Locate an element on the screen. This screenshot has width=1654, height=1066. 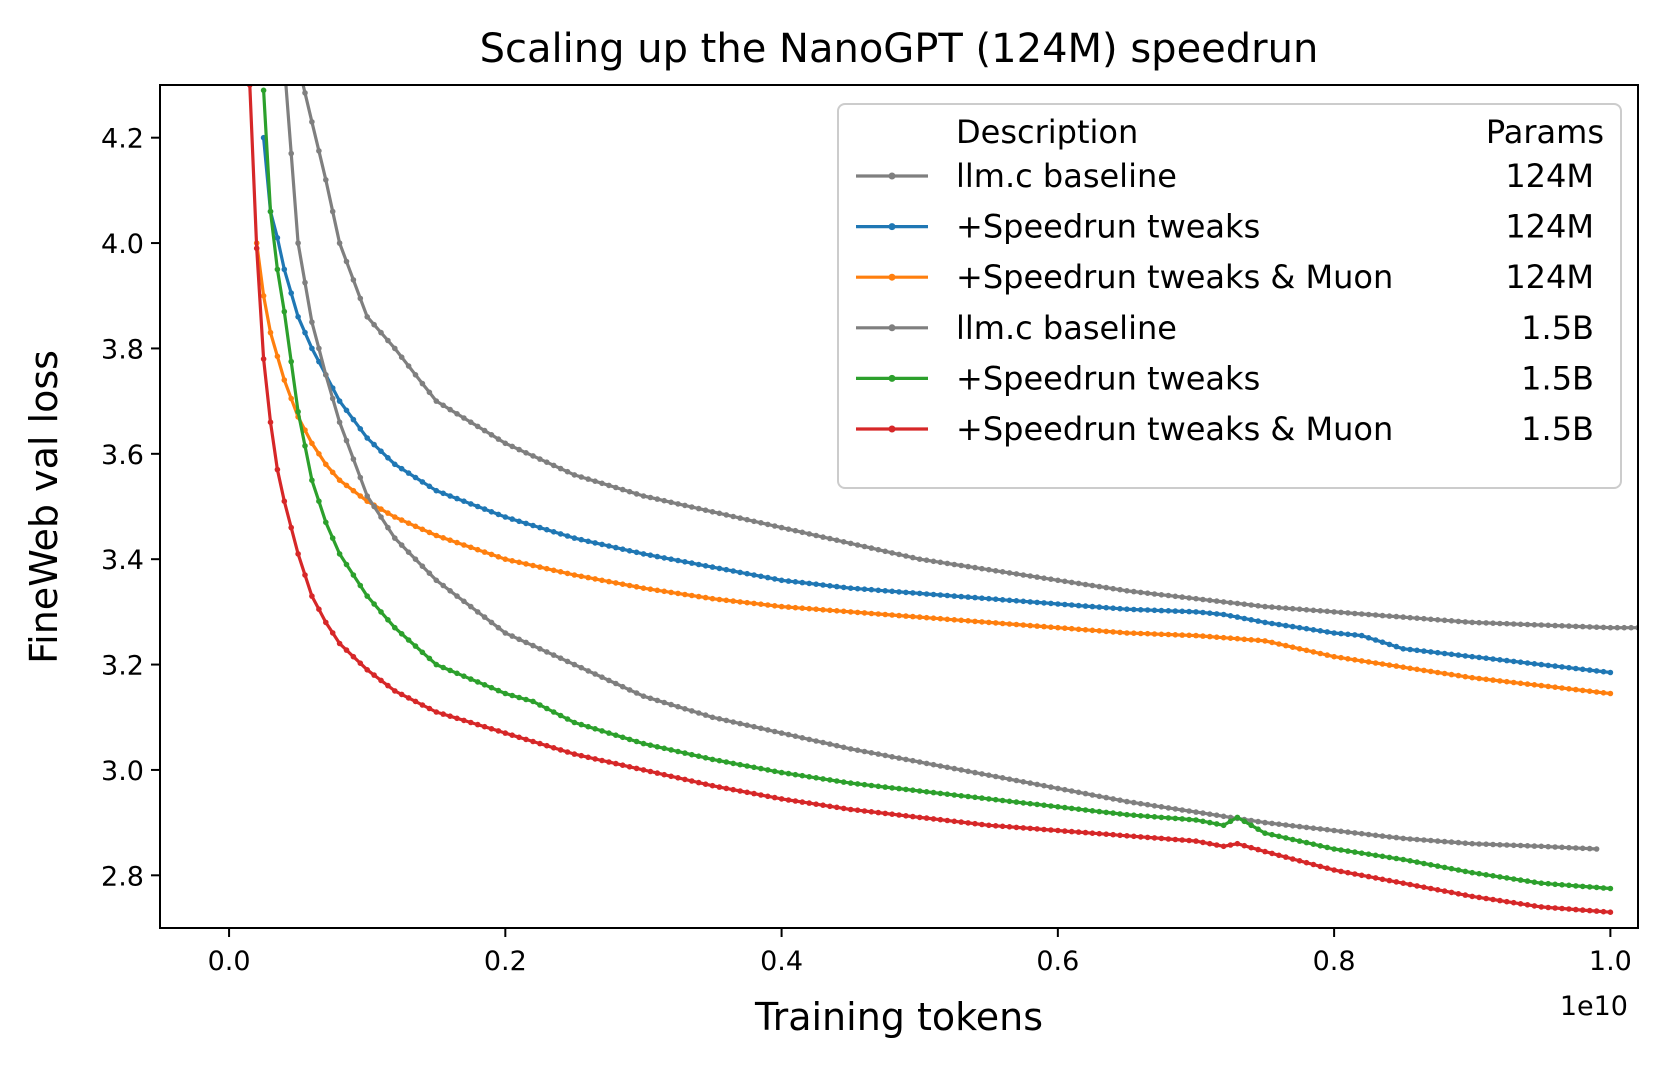
legend-label: +Speedrun tweaks & Muon is located at coordinates (1174, 429).